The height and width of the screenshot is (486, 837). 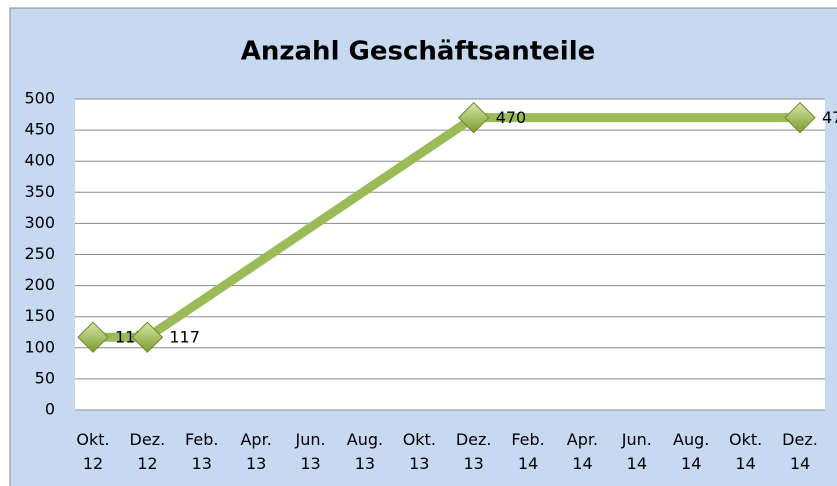 I want to click on x-tick-label: Dez. 12, so click(x=147, y=451).